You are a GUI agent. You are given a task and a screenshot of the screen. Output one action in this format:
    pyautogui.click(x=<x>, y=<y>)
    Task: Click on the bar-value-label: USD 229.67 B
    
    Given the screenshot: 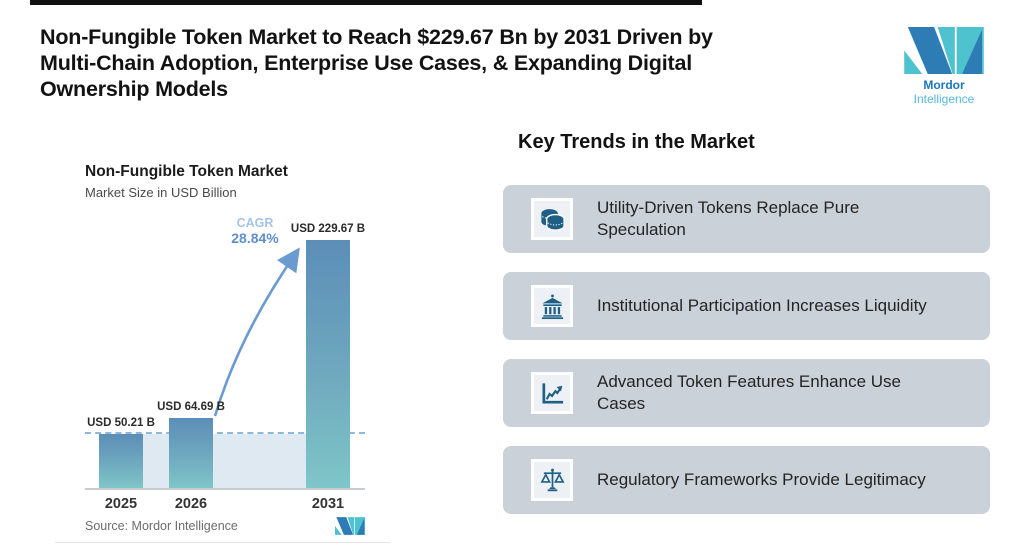 What is the action you would take?
    pyautogui.click(x=328, y=229)
    